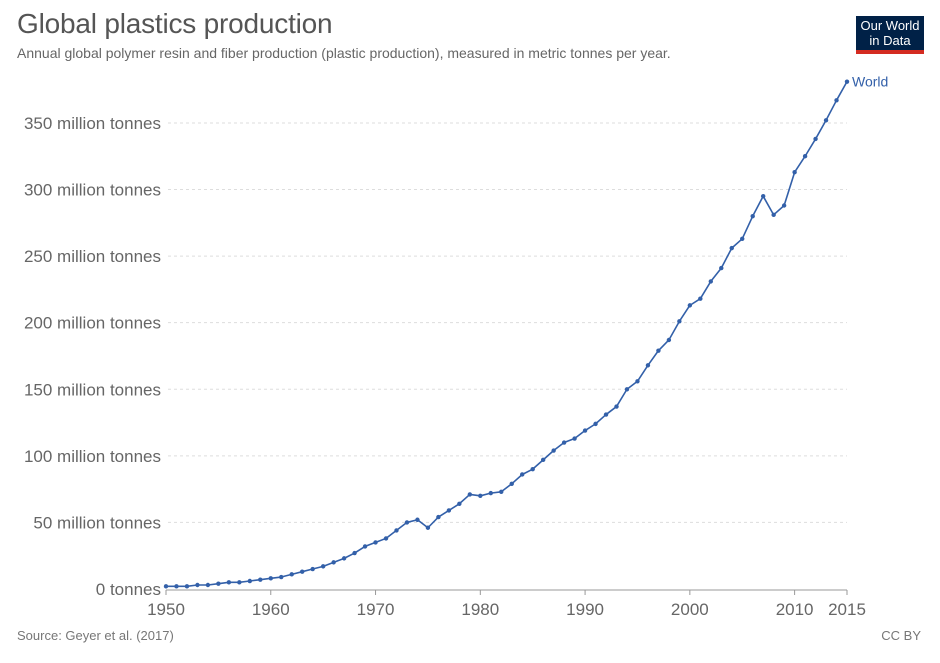 The height and width of the screenshot is (663, 940). What do you see at coordinates (166, 609) in the screenshot?
I see `x-tick-label: 1950` at bounding box center [166, 609].